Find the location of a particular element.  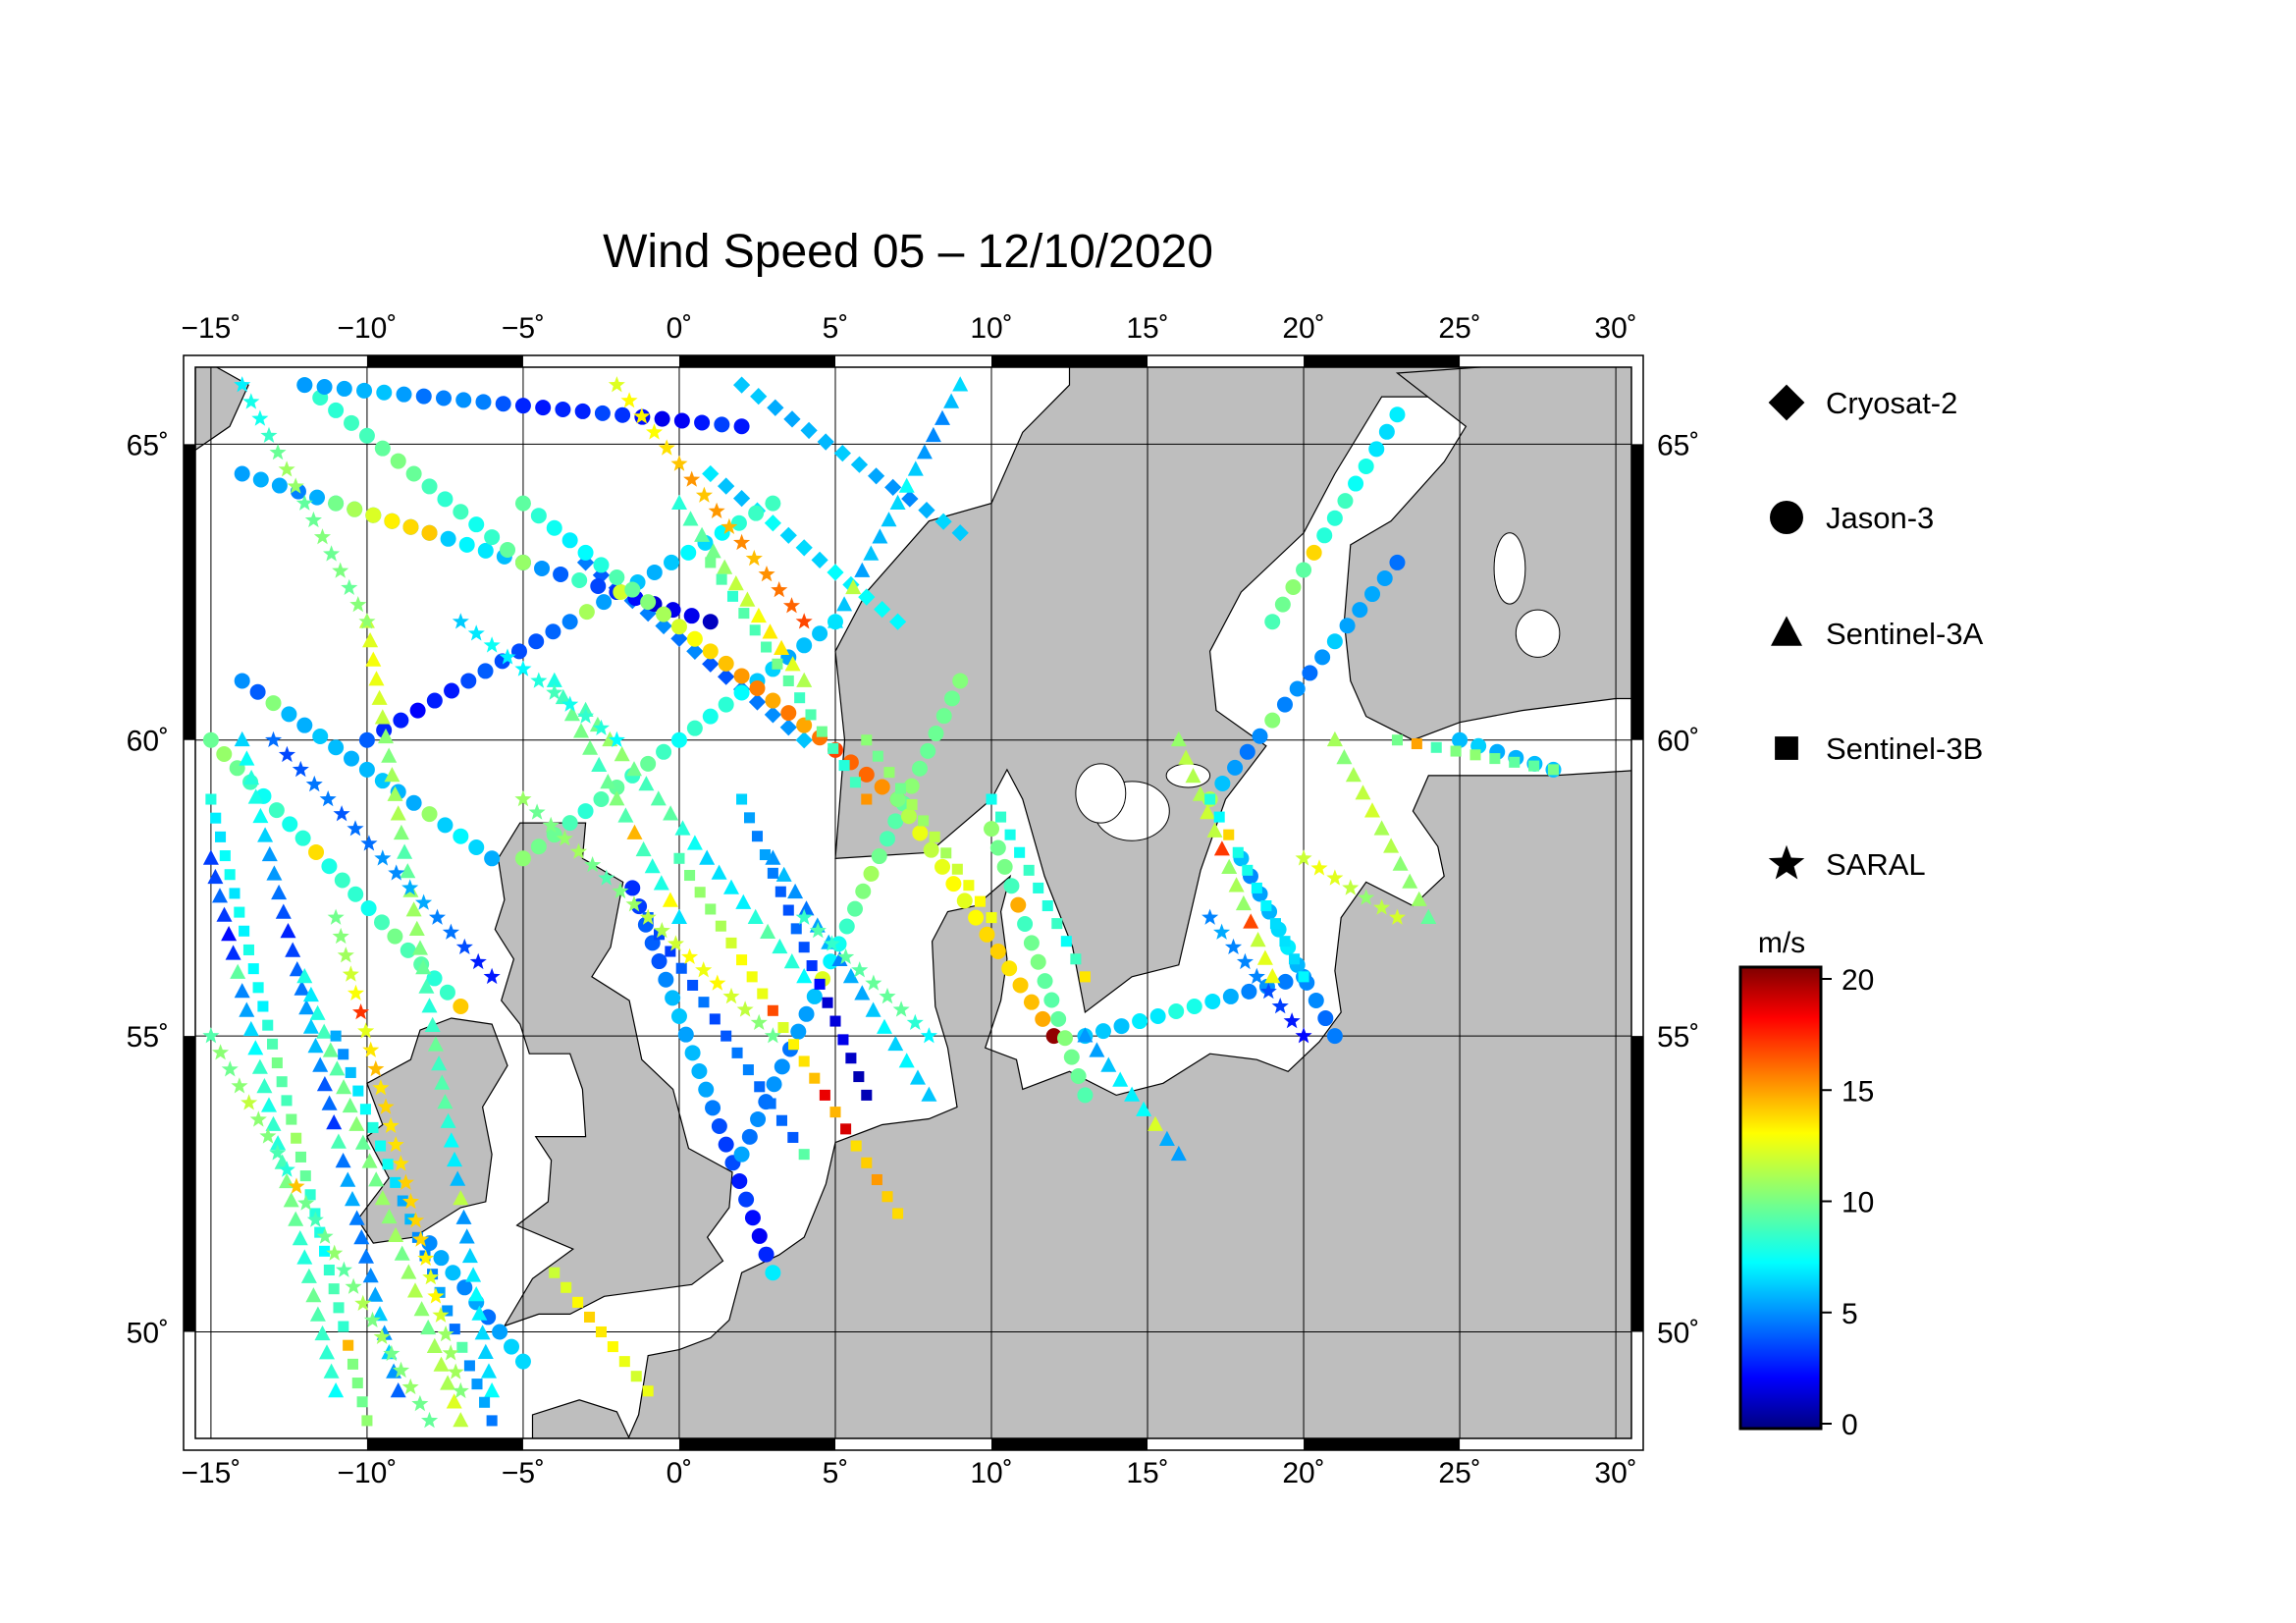

x-tick-bottom-9: 30˚ is located at coordinates (1615, 1473).